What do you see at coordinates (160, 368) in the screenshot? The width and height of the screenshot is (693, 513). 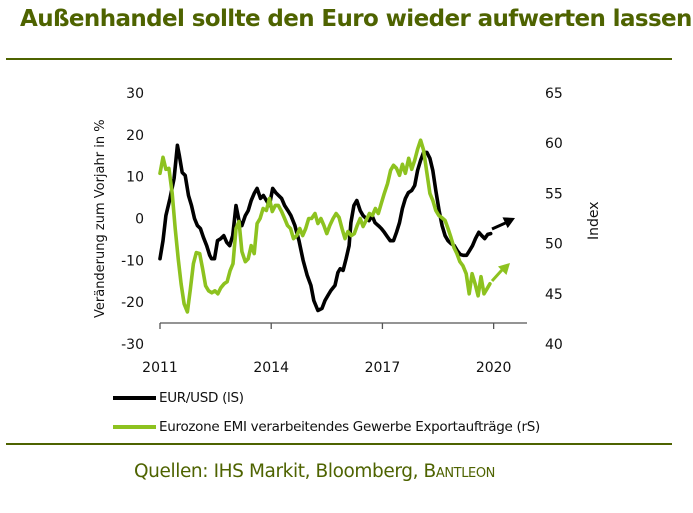 I see `x-tick-label: 2011` at bounding box center [160, 368].